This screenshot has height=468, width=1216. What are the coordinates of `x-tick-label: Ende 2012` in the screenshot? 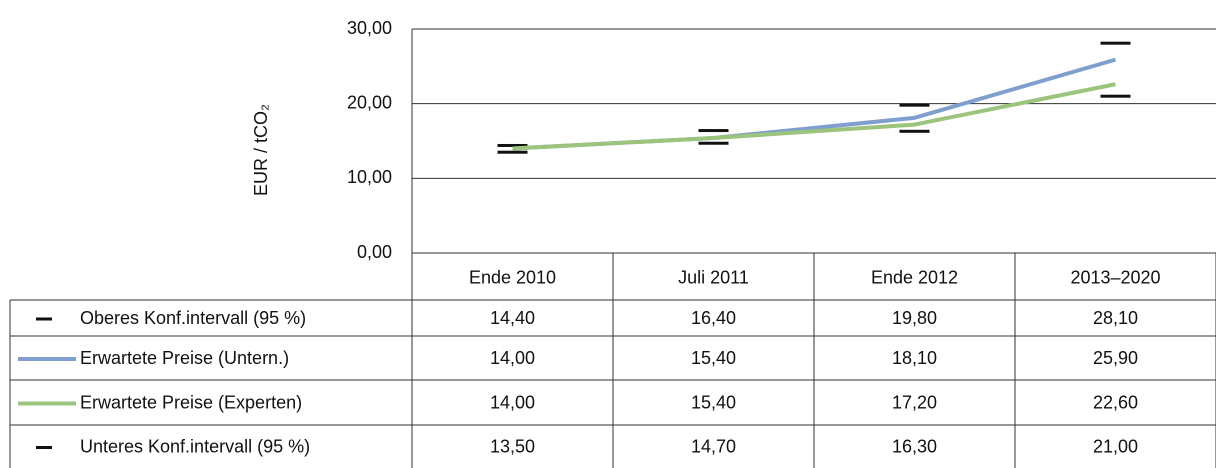 It's located at (914, 277).